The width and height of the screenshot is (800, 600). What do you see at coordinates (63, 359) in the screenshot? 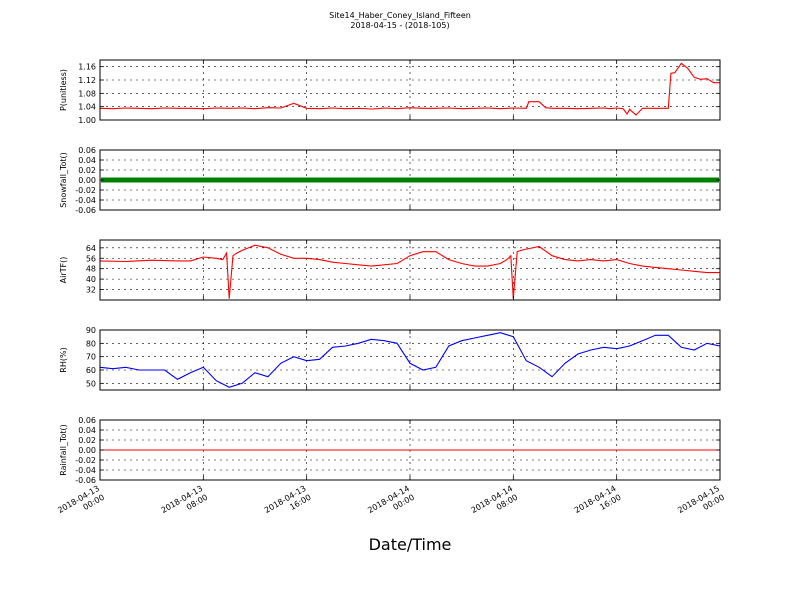
I see `y-axis-label: RH(%)` at bounding box center [63, 359].